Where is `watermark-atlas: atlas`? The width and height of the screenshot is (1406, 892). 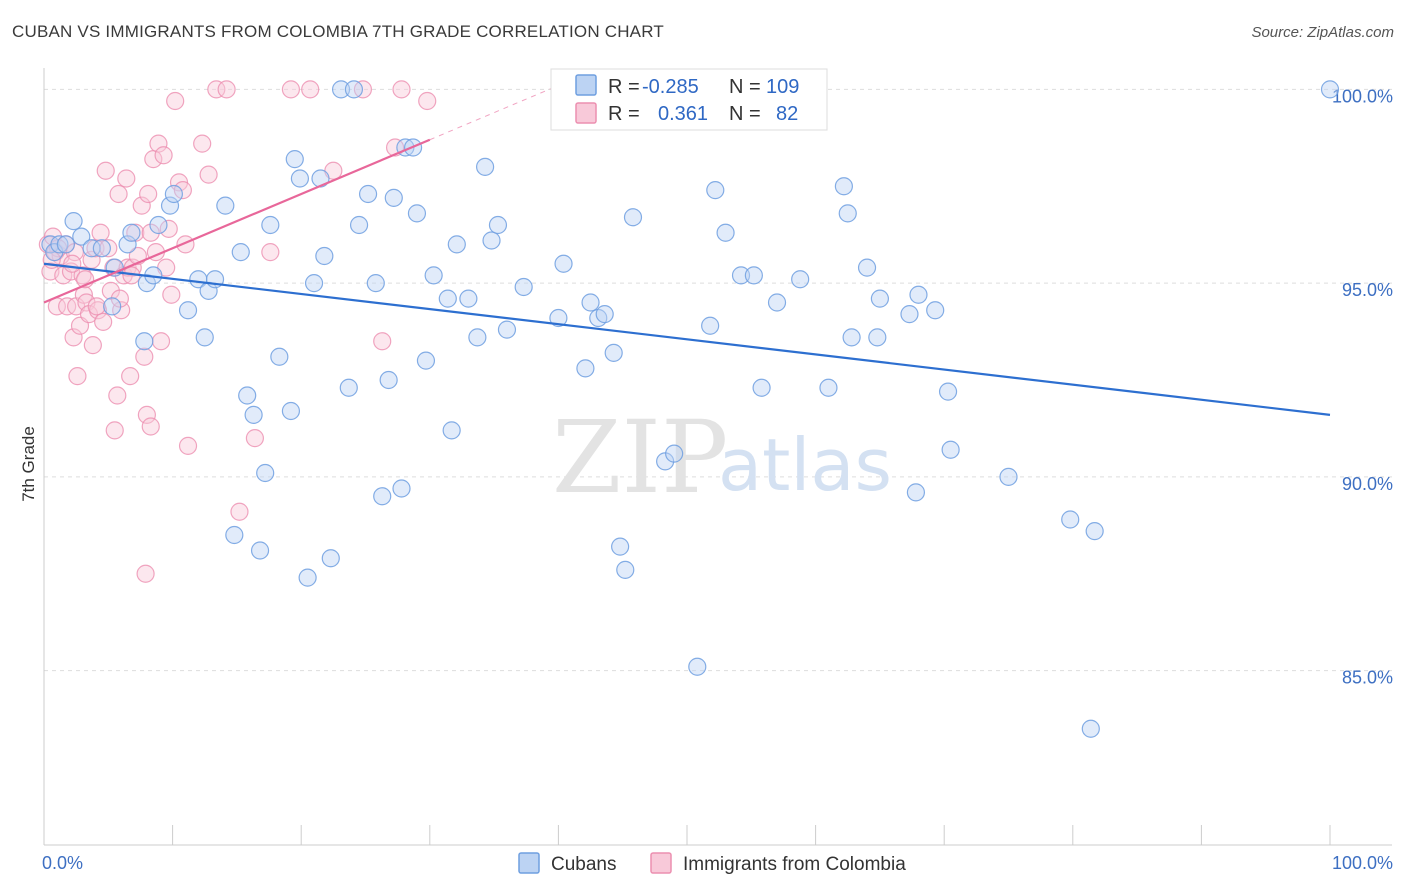
watermark-atlas: atlas is located at coordinates (805, 465).